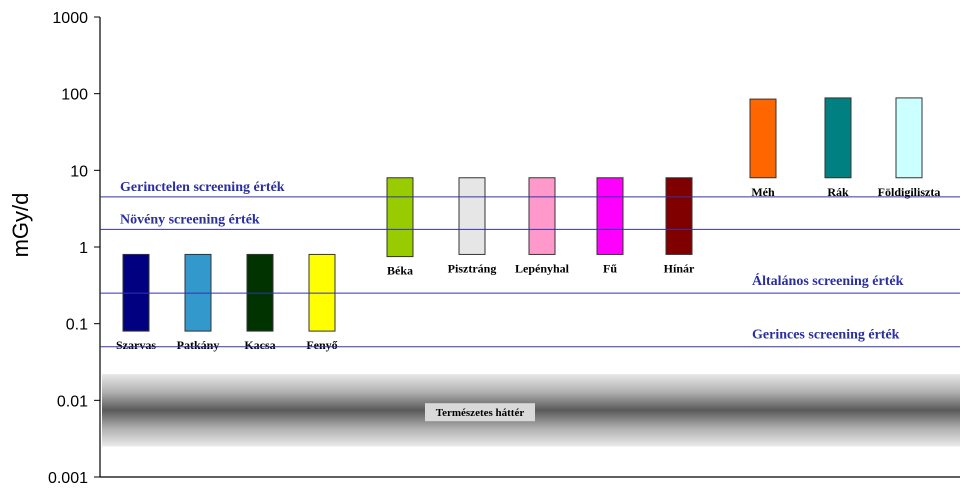  Describe the element at coordinates (70, 18) in the screenshot. I see `y-tick-label: 1000` at that location.